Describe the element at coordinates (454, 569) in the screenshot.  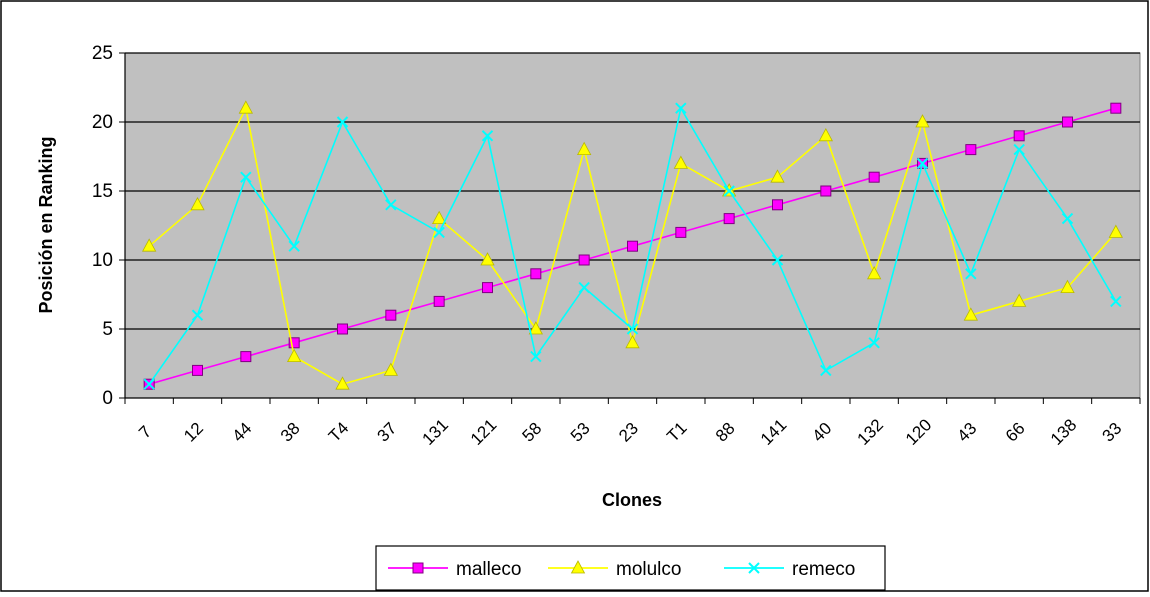
I see `legend-item-malleco: malleco` at that location.